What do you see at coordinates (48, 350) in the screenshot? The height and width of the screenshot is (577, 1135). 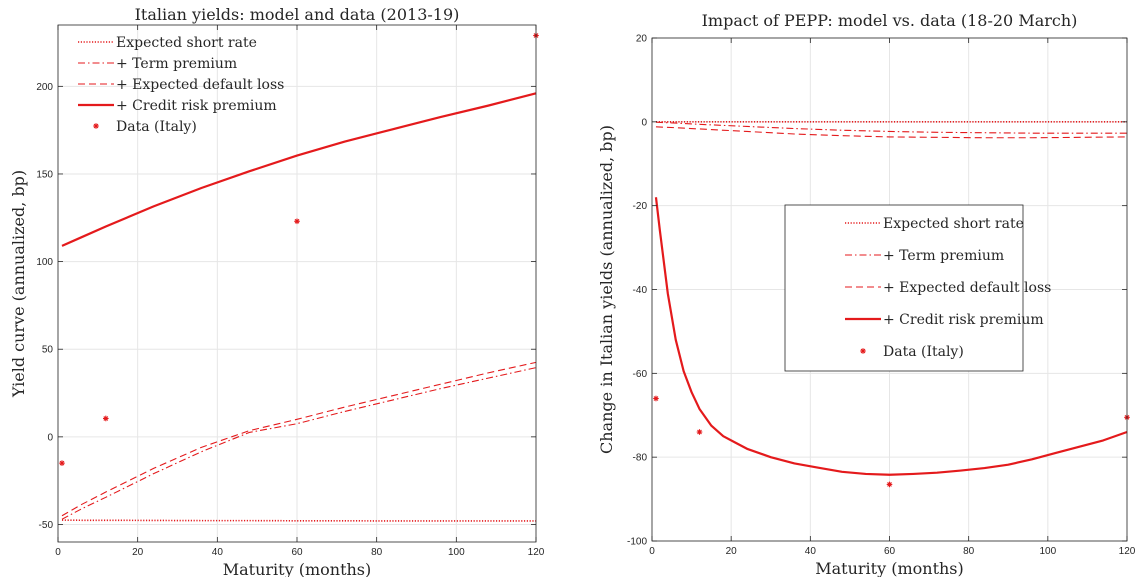 I see `y-tick-label: 50` at bounding box center [48, 350].